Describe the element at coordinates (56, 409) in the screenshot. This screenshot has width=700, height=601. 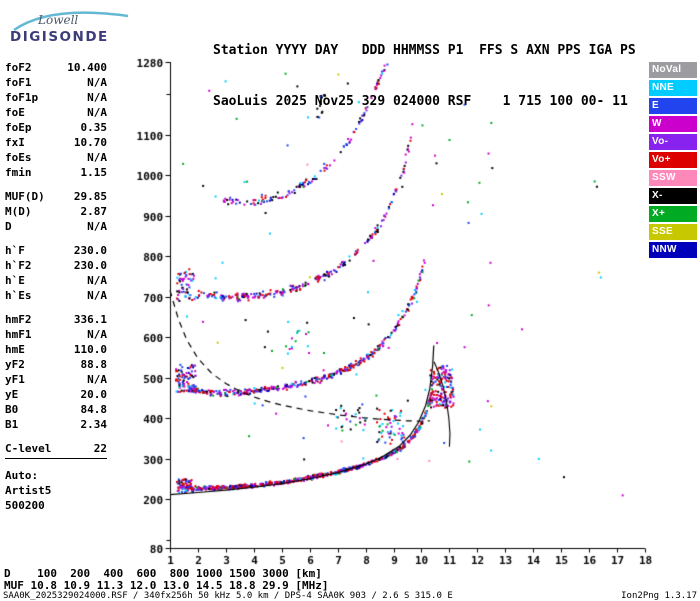
I see `param-b0: B0 84.8` at that location.